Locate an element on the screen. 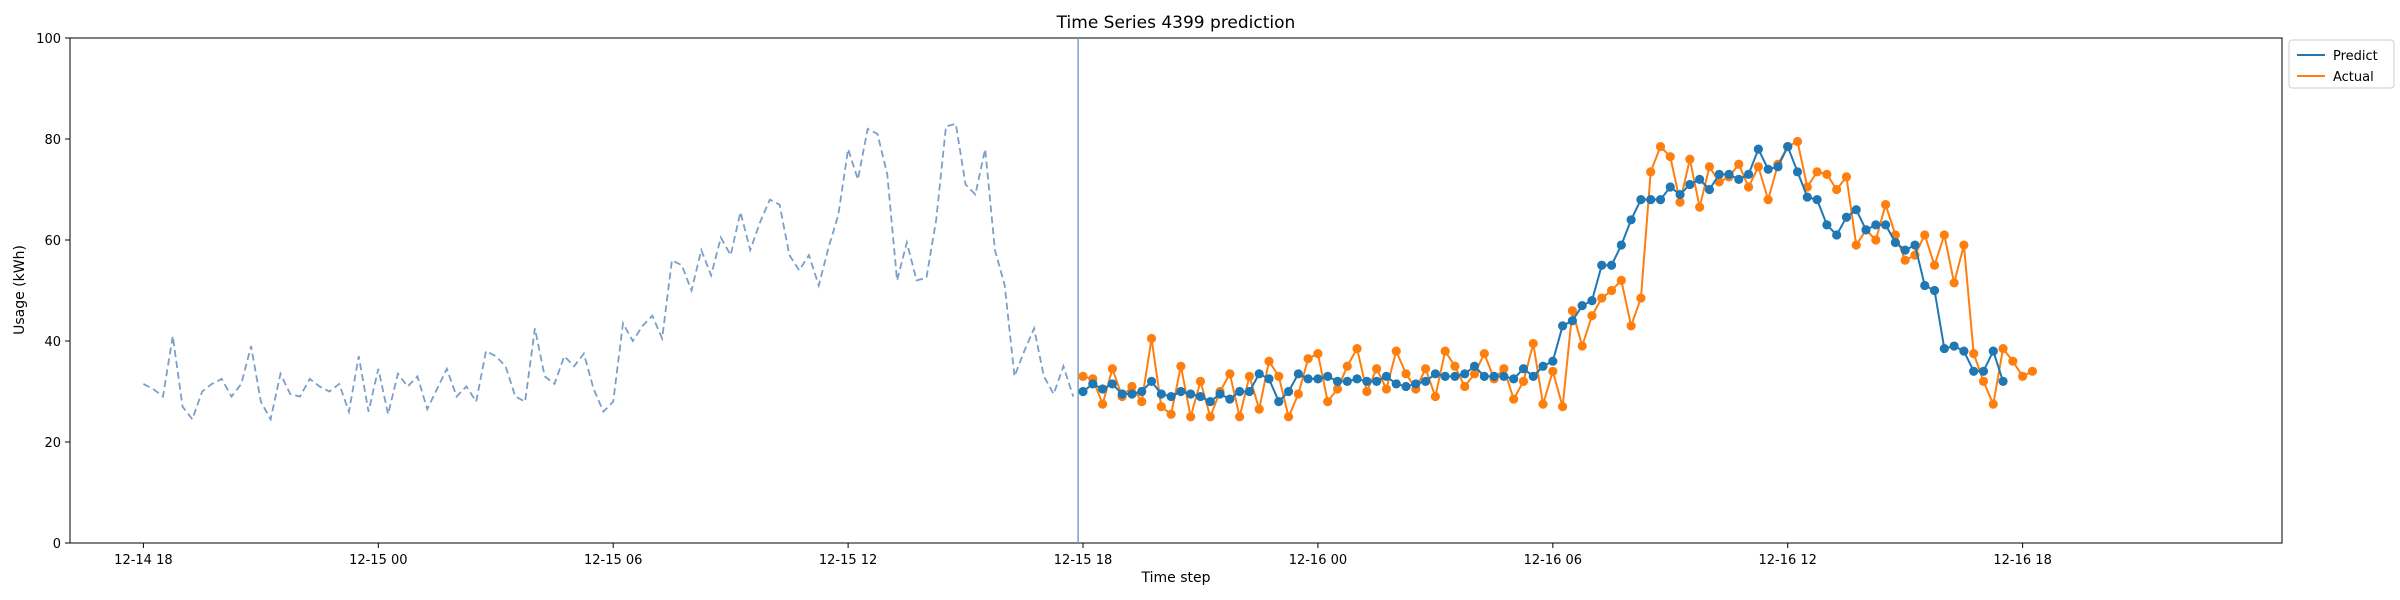  legend: Predict Actual is located at coordinates (2341, 64).